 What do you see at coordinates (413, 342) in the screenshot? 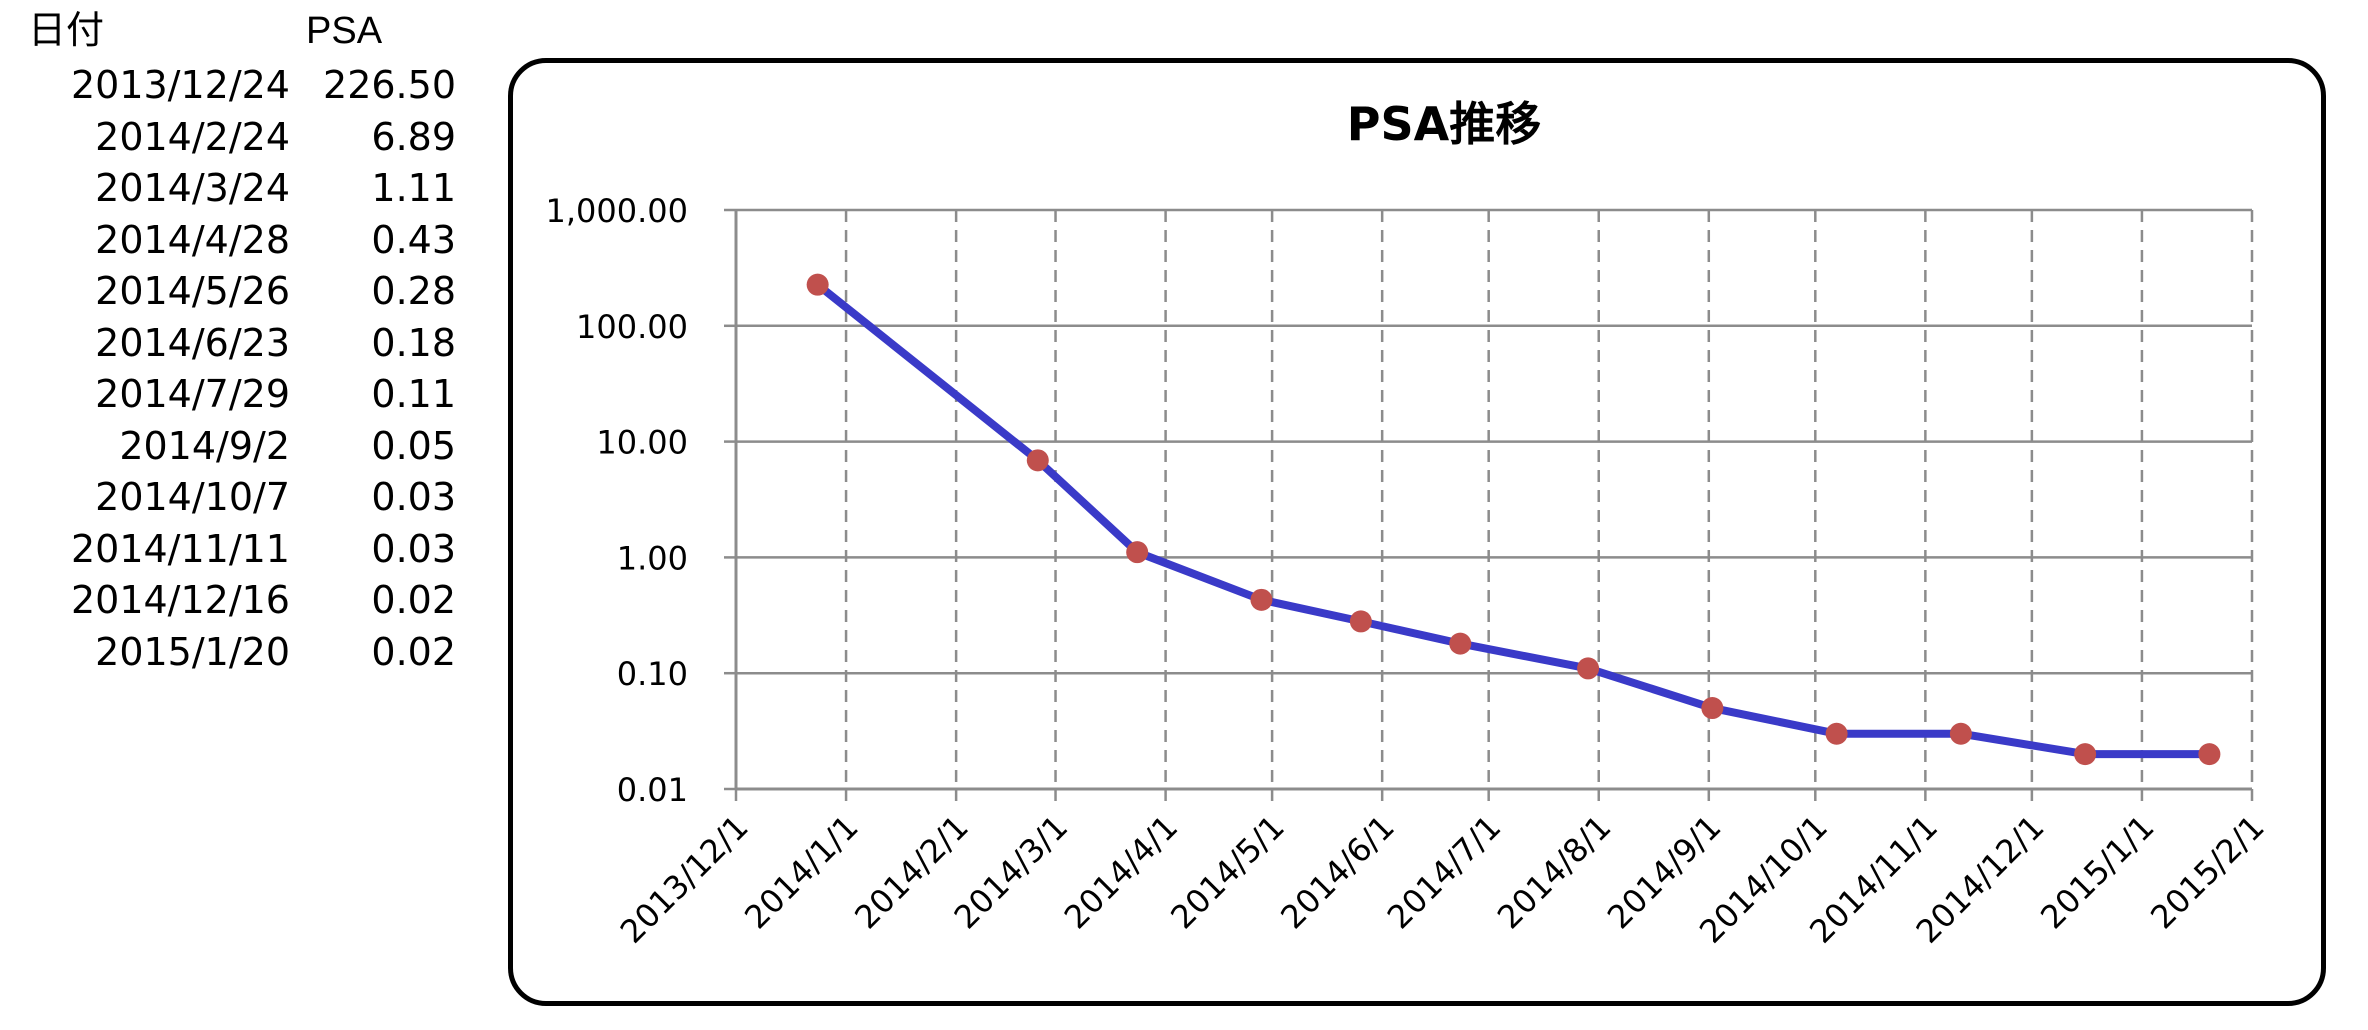
I see `table-cell-psa: 0.18` at bounding box center [413, 342].